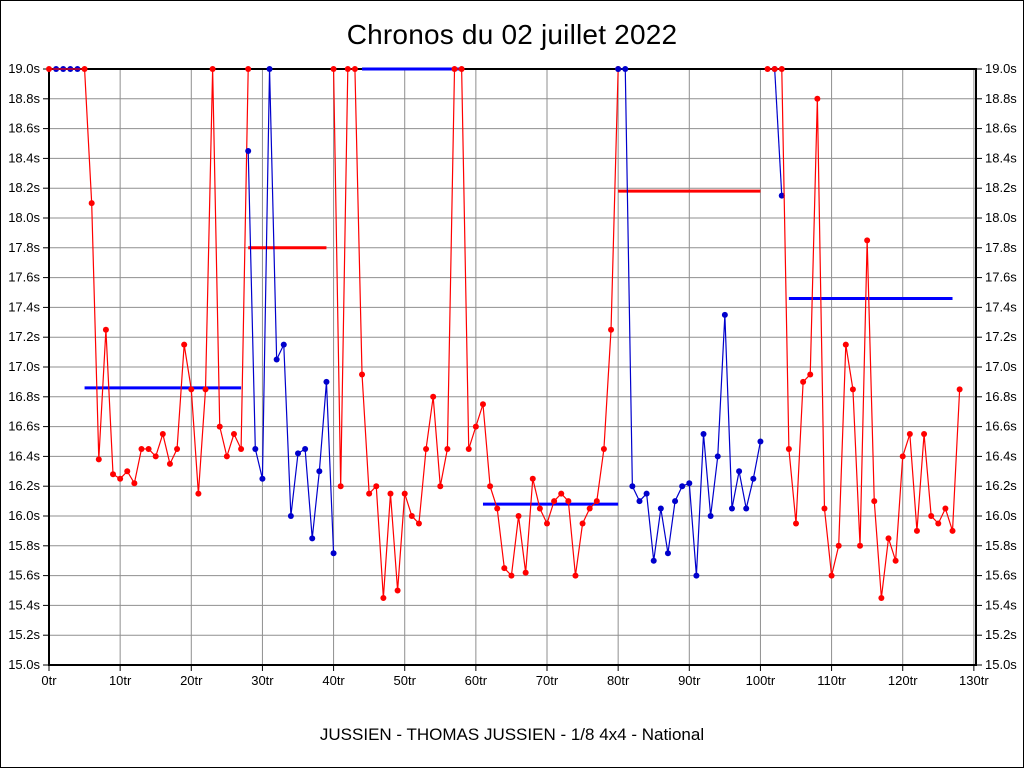 The height and width of the screenshot is (768, 1024). Describe the element at coordinates (547, 680) in the screenshot. I see `x-tick-label: 70tr` at that location.